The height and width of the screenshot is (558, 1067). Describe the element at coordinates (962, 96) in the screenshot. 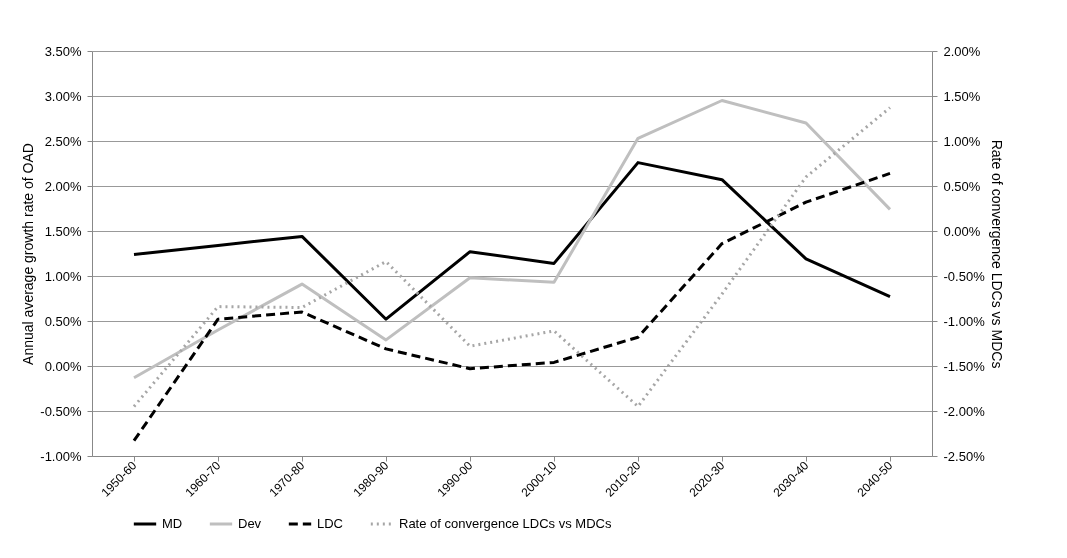

I see `y2-tick-label: 1.50%` at that location.